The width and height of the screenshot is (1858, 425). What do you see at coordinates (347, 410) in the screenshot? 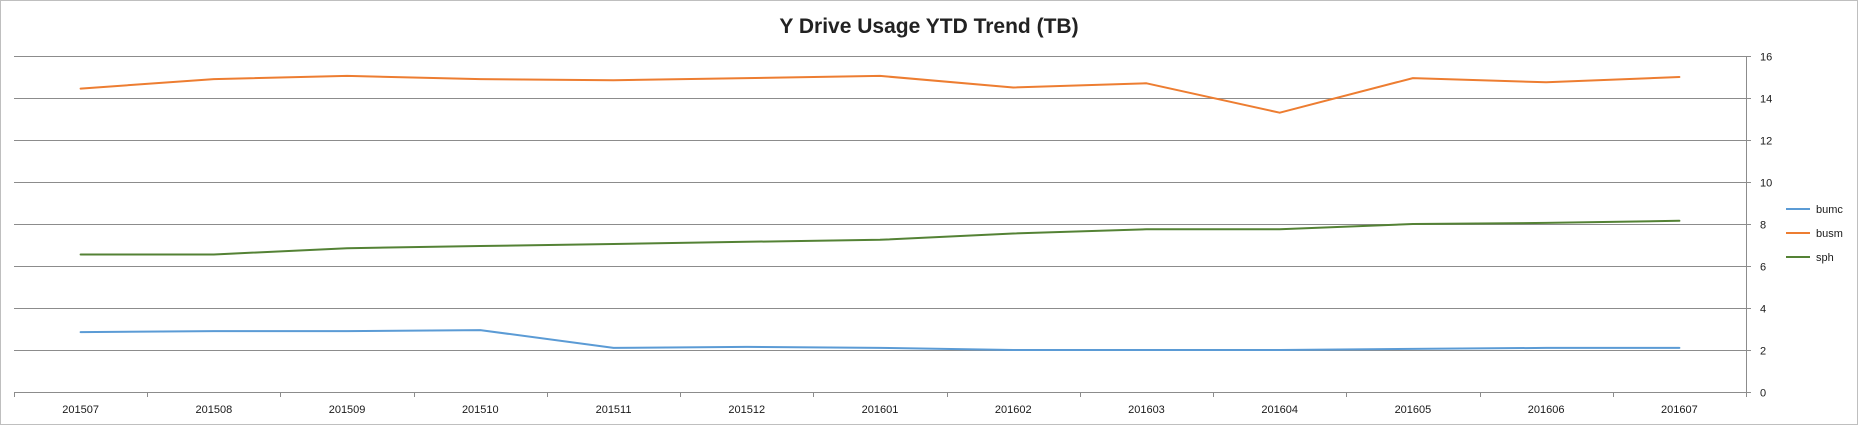
I see `x-tick-label: 201509` at bounding box center [347, 410].